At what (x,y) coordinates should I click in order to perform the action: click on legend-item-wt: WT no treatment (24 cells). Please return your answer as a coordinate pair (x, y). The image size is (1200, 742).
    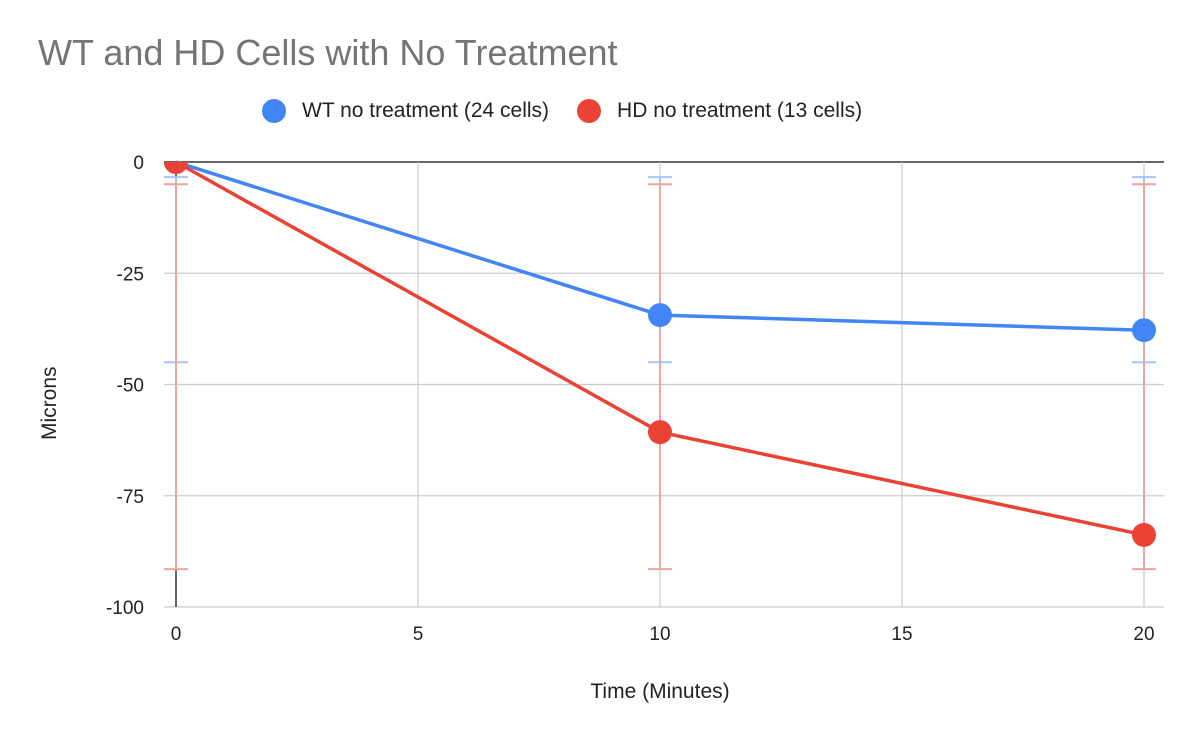
    Looking at the image, I should click on (405, 111).